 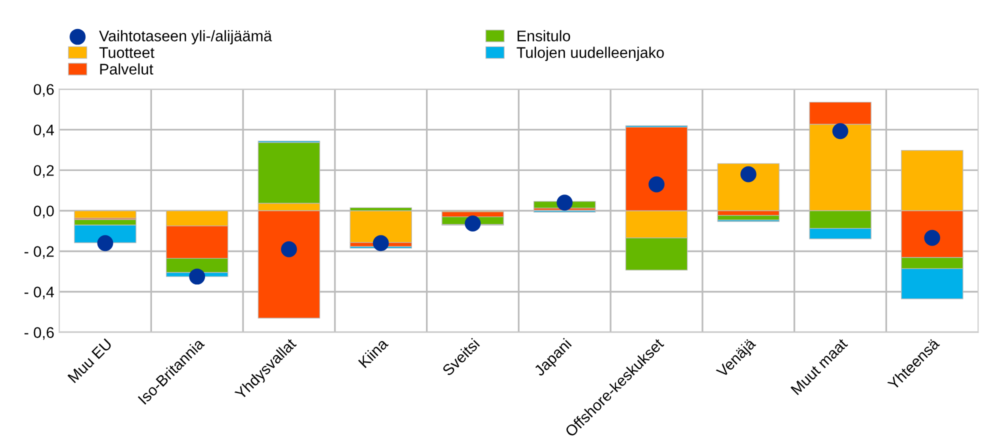 I want to click on y-tick-label: 0,4, so click(x=44, y=131).